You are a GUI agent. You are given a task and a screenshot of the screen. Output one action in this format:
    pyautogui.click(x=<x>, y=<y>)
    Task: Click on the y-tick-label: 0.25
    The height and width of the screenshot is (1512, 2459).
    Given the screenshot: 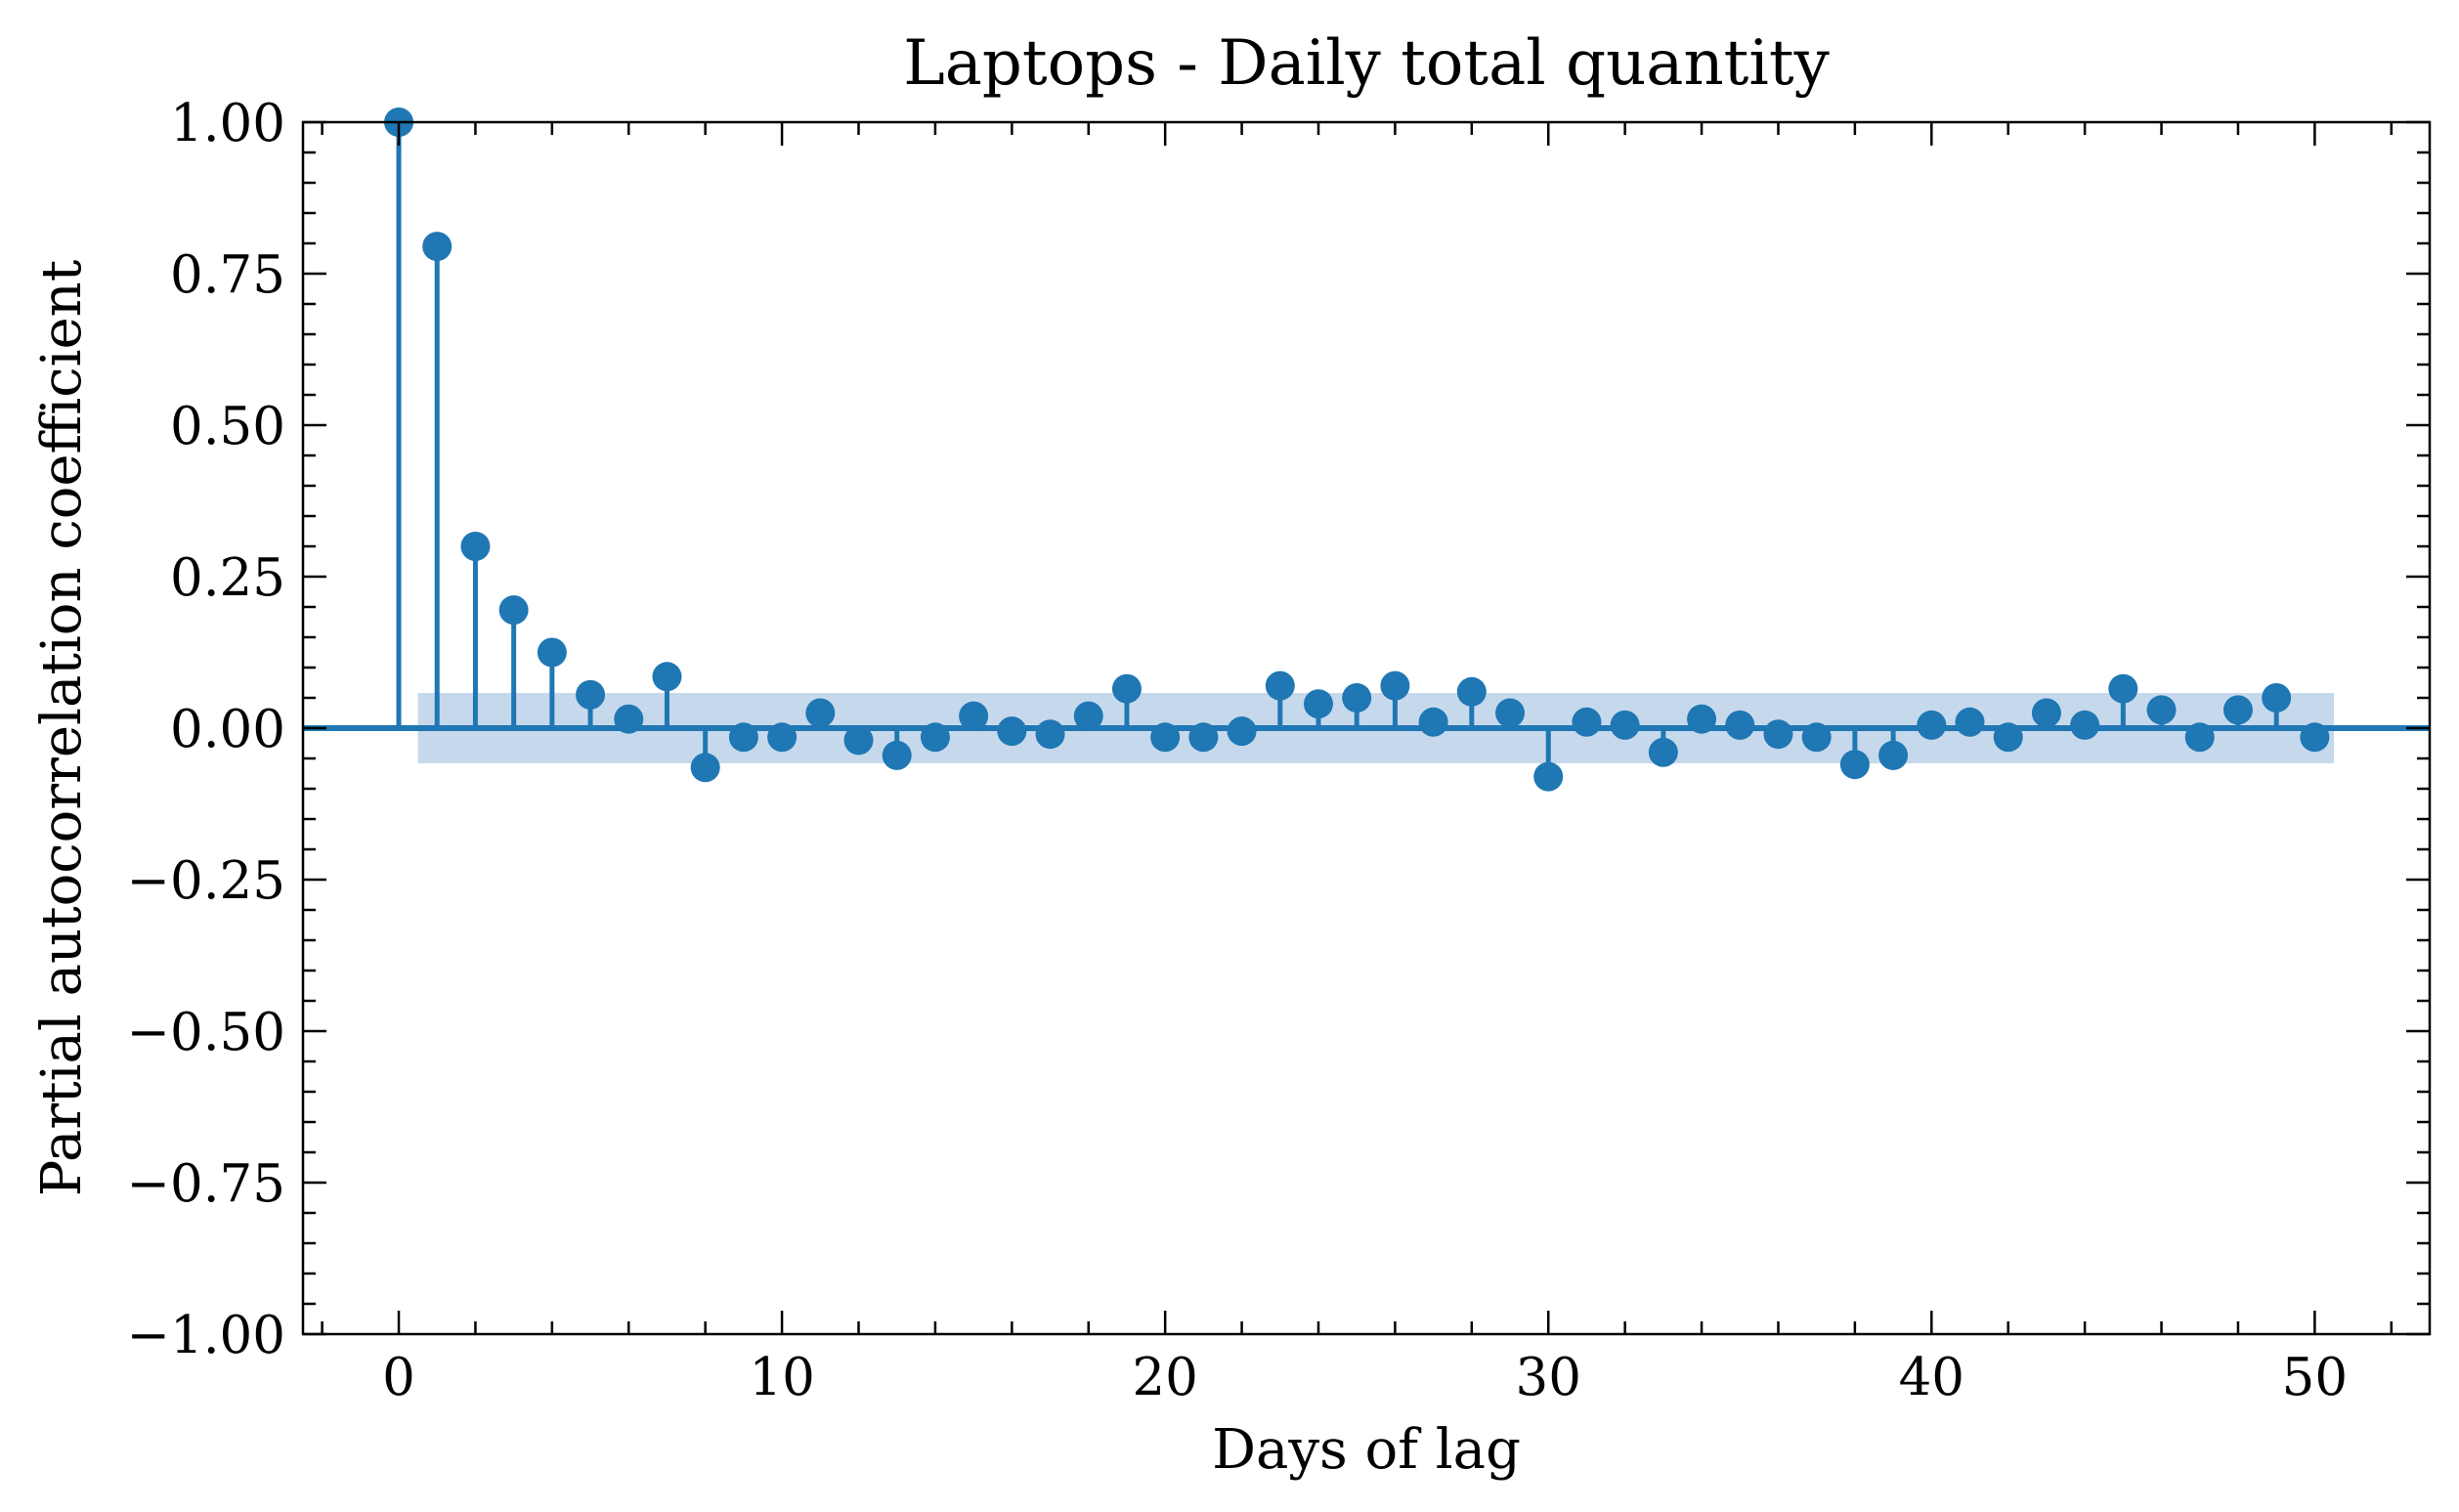 What is the action you would take?
    pyautogui.click(x=227, y=578)
    